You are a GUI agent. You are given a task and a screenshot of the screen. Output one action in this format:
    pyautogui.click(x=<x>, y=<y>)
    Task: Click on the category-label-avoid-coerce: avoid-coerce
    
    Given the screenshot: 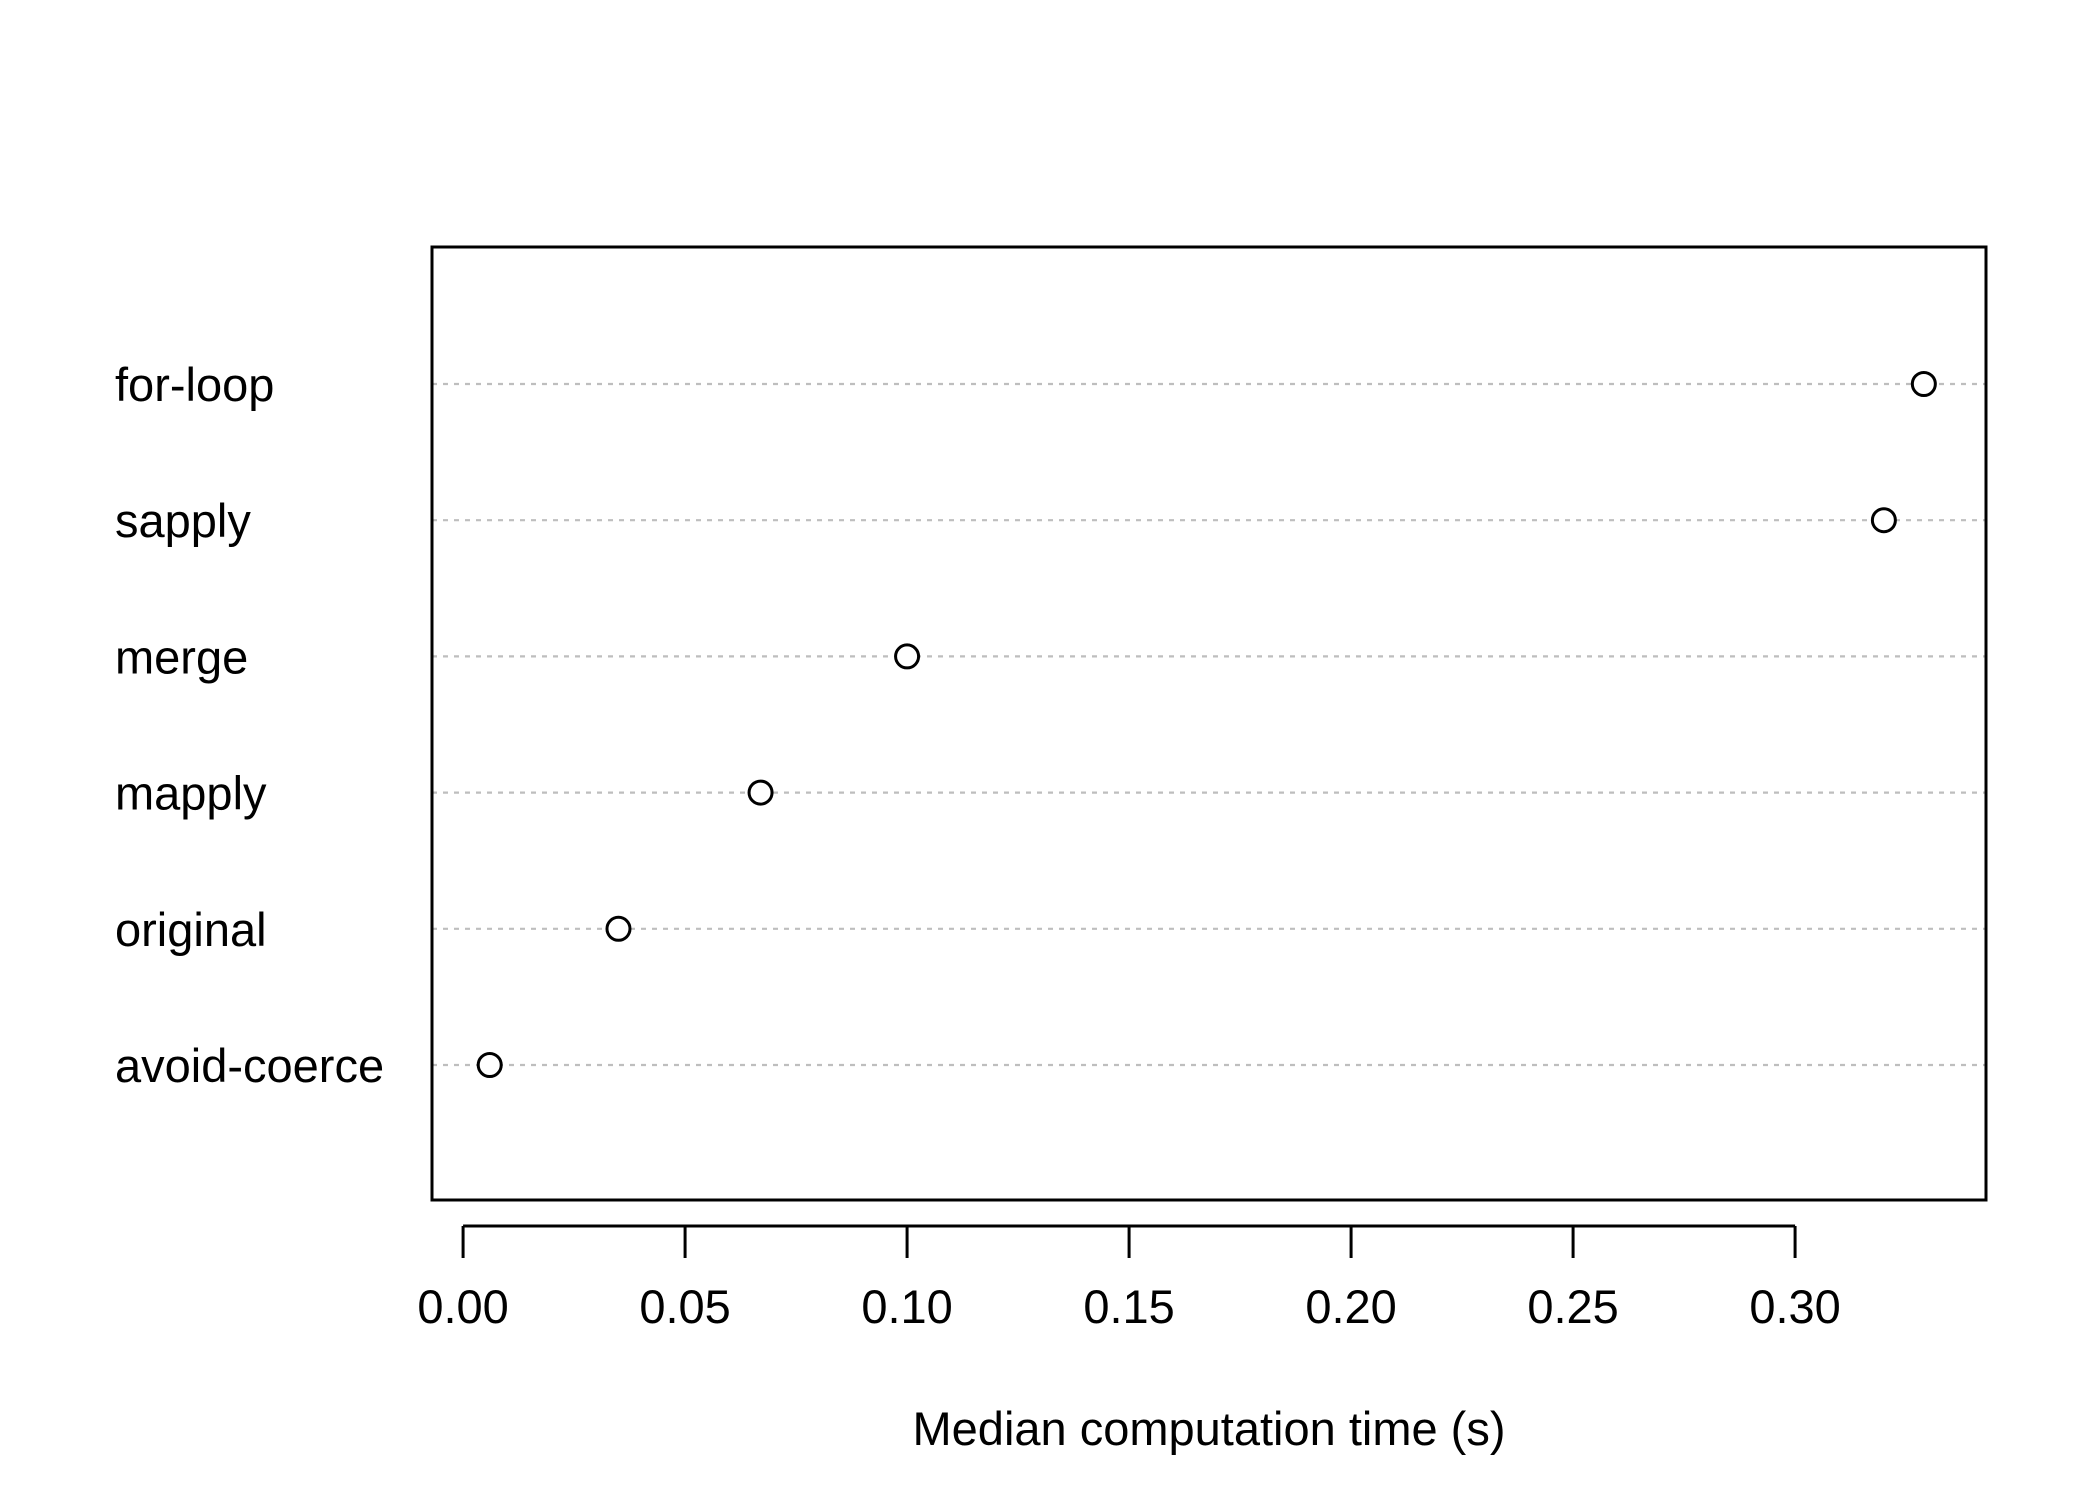 What is the action you would take?
    pyautogui.click(x=249, y=1065)
    